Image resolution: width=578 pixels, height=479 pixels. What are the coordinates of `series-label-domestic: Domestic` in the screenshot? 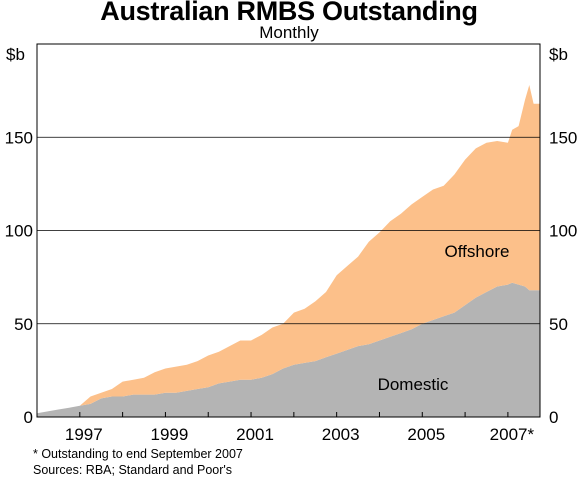 It's located at (413, 384).